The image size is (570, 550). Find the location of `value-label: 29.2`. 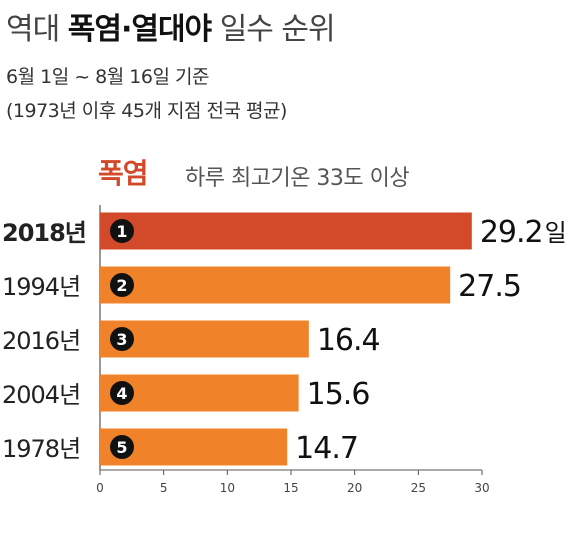

value-label: 29.2 is located at coordinates (511, 232).